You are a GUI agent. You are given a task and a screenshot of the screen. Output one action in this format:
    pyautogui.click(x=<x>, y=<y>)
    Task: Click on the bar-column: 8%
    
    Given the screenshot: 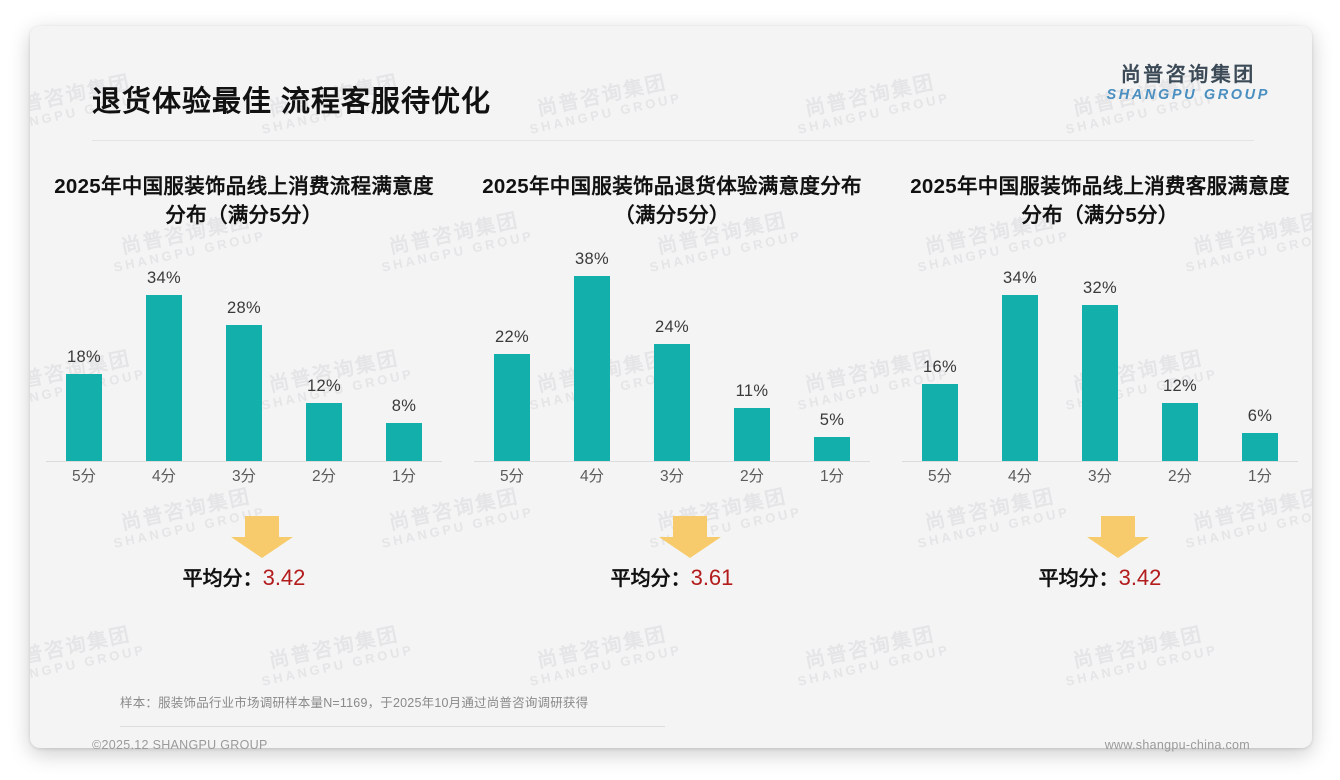 What is the action you would take?
    pyautogui.click(x=404, y=355)
    